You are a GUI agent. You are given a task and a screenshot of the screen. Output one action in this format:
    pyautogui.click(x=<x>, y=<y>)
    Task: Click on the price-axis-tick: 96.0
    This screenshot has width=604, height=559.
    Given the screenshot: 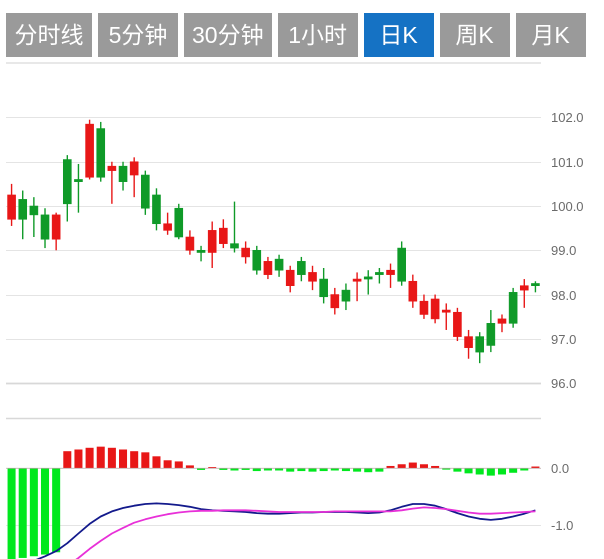 What is the action you would take?
    pyautogui.click(x=563, y=383)
    